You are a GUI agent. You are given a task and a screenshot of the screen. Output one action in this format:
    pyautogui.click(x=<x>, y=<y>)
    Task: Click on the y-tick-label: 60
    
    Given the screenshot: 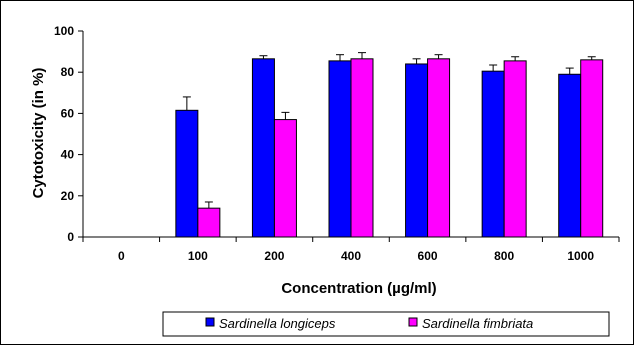 What is the action you would take?
    pyautogui.click(x=68, y=113)
    